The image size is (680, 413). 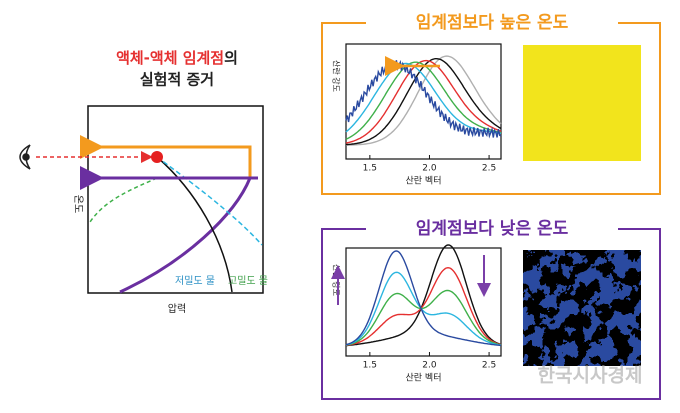 What do you see at coordinates (177, 308) in the screenshot?
I see `x-label: 압력` at bounding box center [177, 308].